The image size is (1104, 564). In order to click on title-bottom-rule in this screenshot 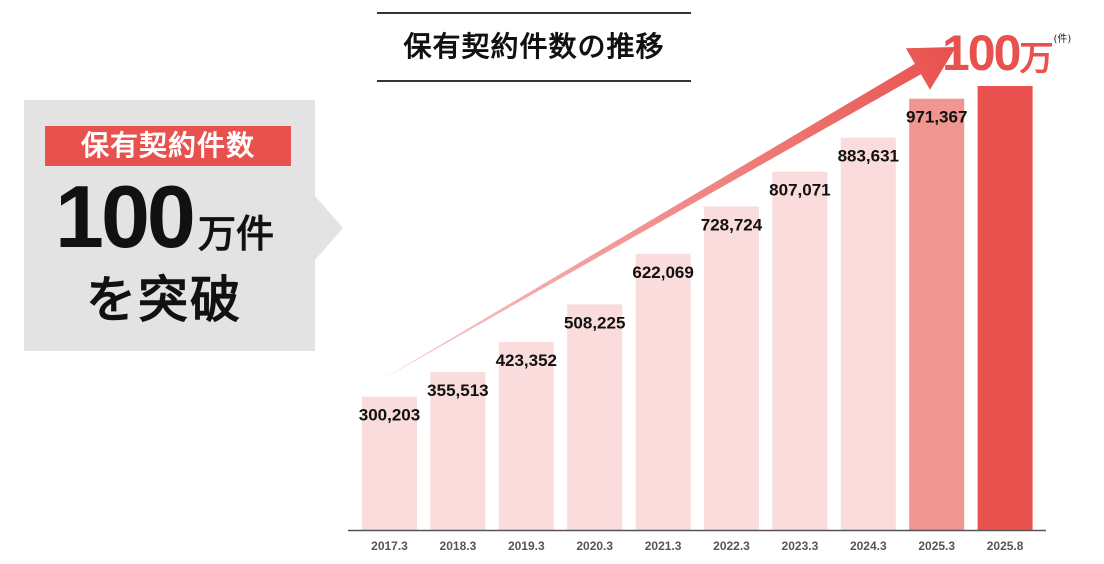, I will do `click(534, 81)`.